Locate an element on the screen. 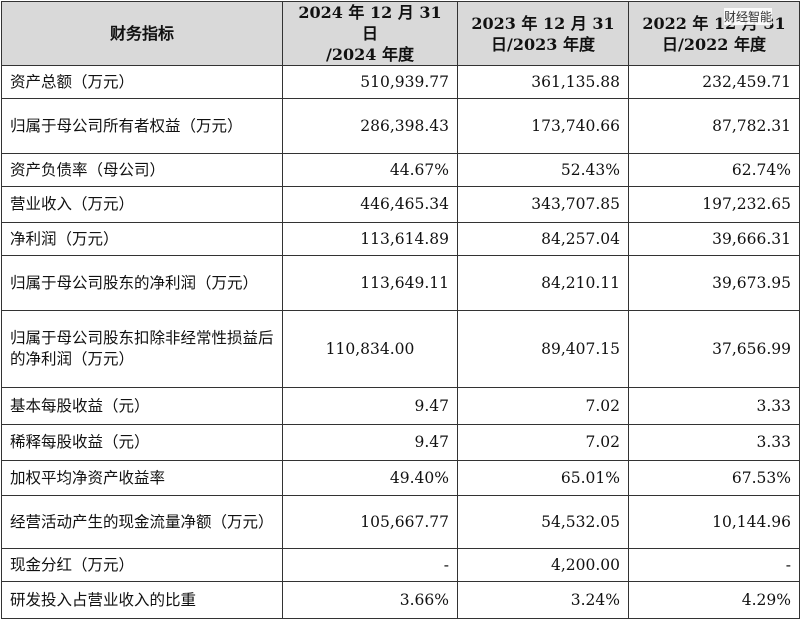 The height and width of the screenshot is (635, 800). header-2024: 2024 年 12 月 31 日/2024 年度 is located at coordinates (370, 33).